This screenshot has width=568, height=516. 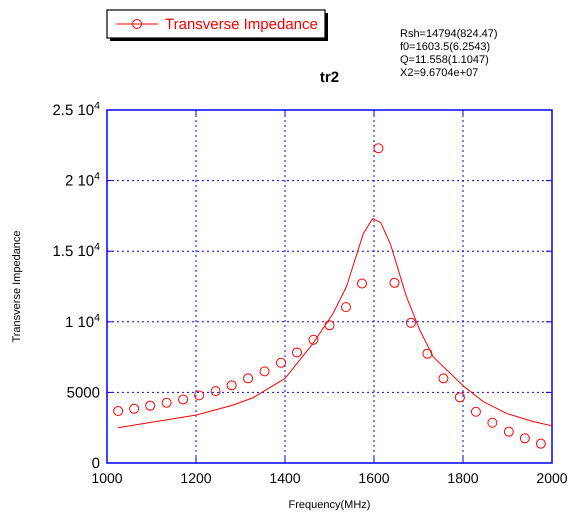 What do you see at coordinates (241, 24) in the screenshot?
I see `legend-label: Transverse Impedance` at bounding box center [241, 24].